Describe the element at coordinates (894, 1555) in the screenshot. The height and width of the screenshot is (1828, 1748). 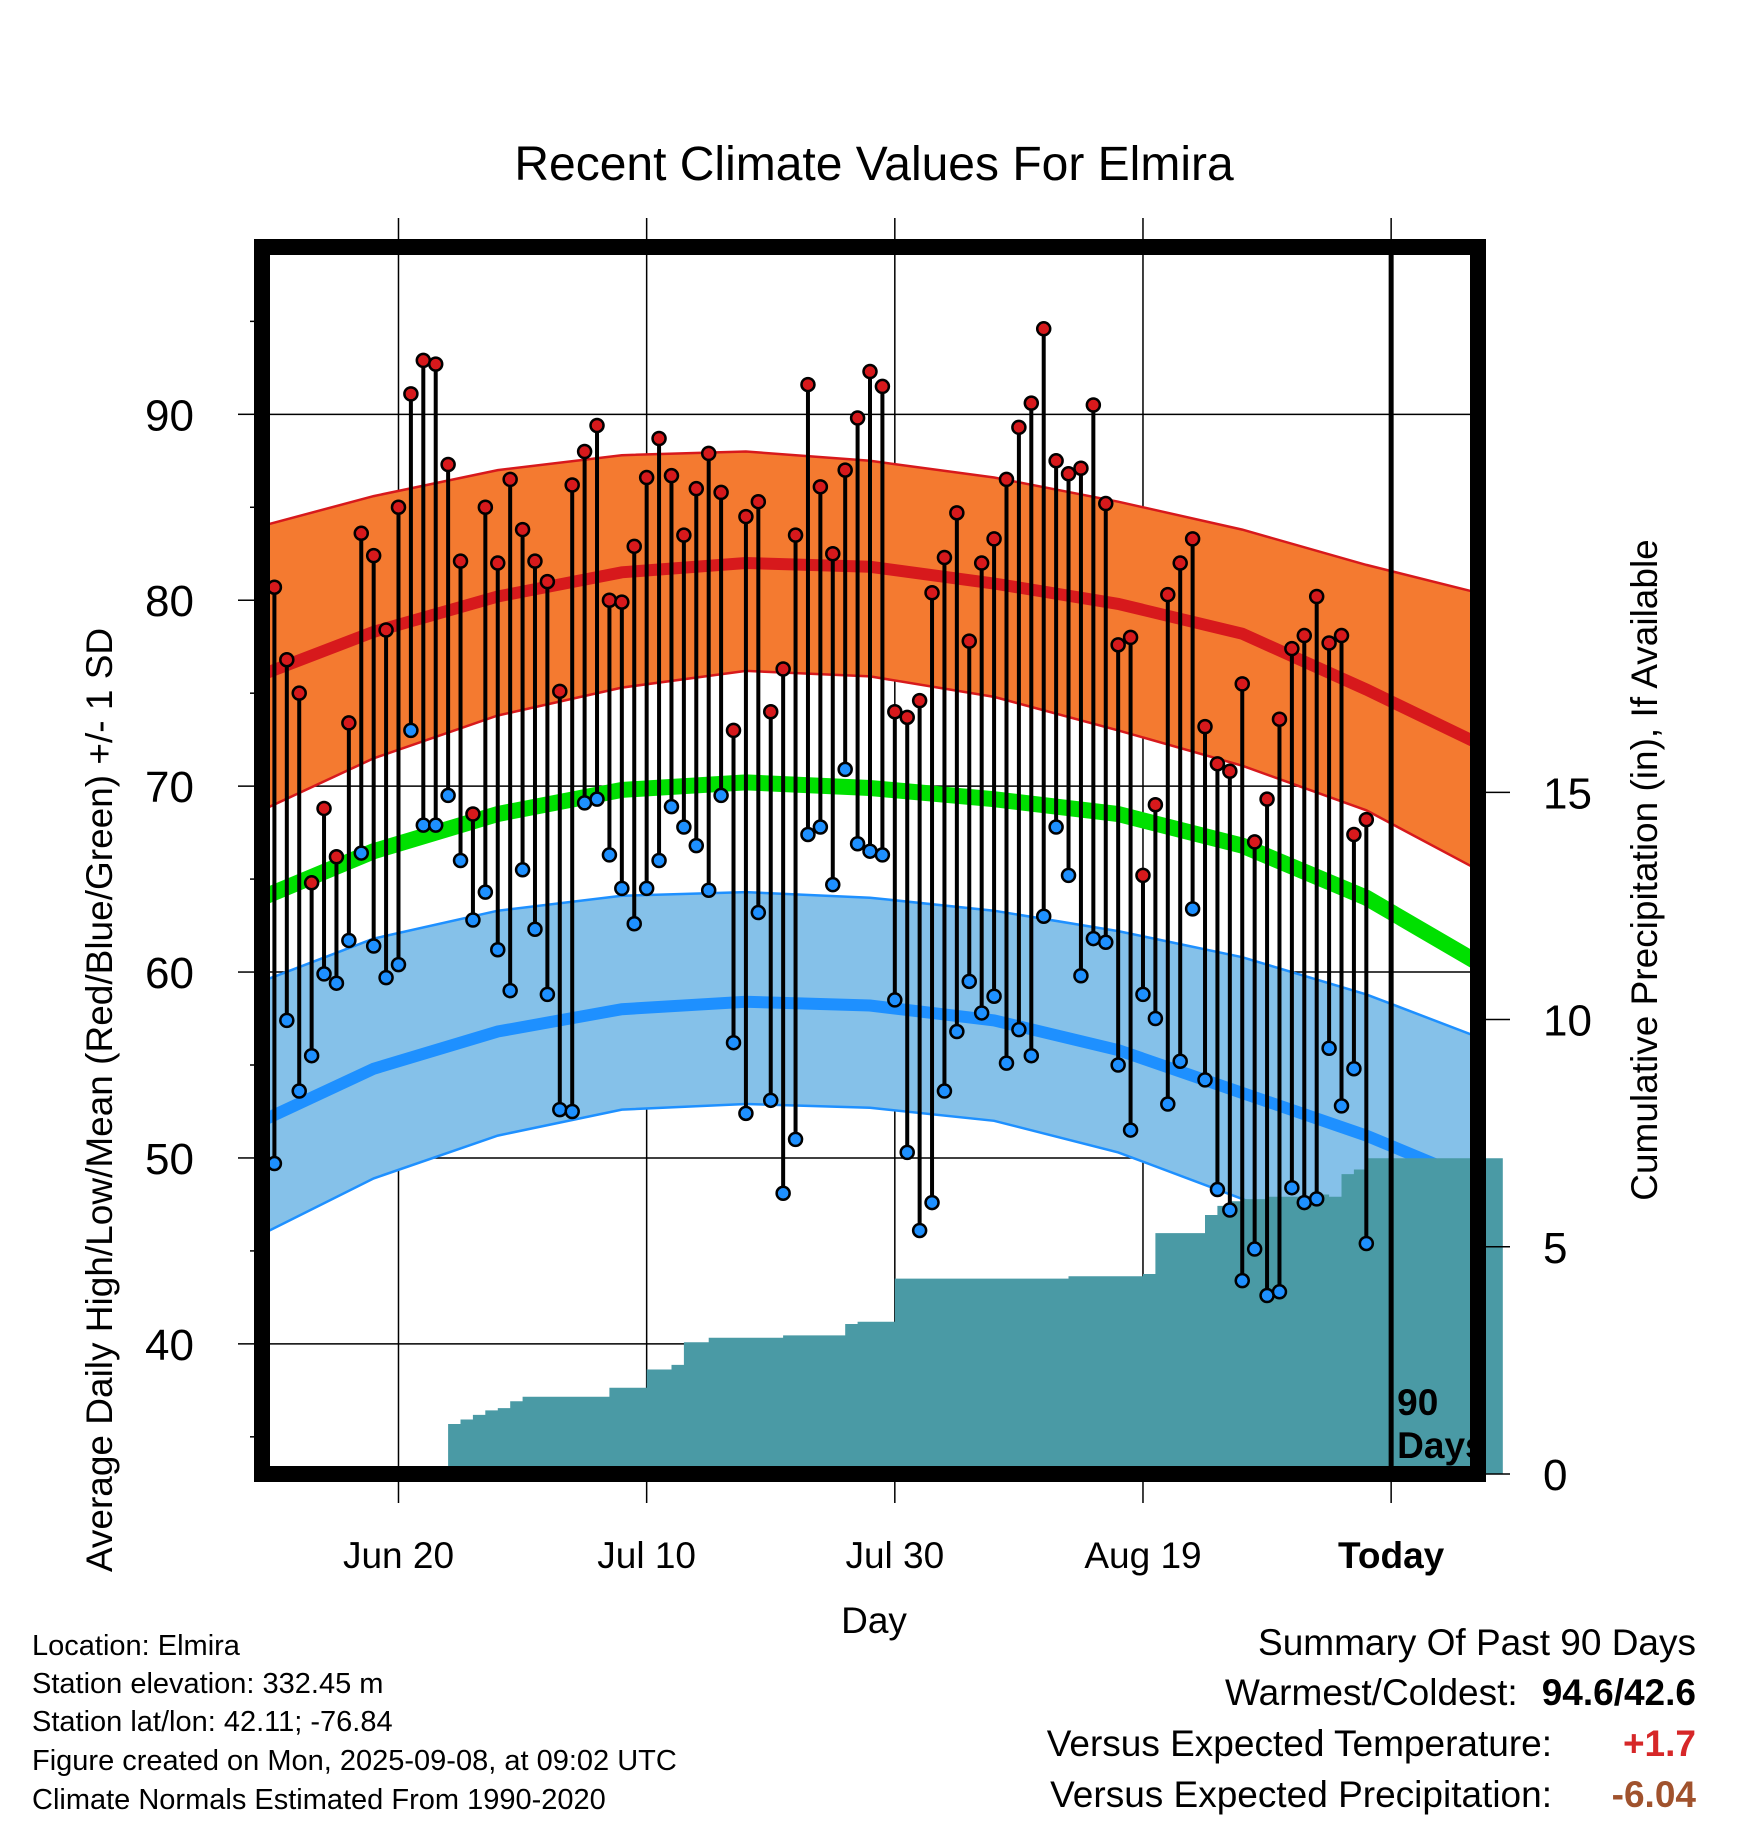
I see `x-tick-label: Jul 30` at that location.